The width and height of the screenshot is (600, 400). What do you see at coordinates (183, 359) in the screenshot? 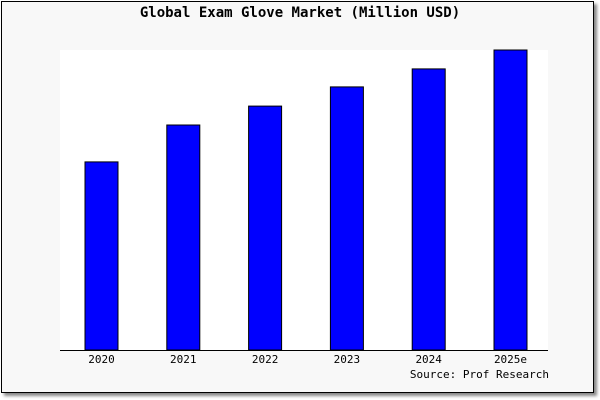
I see `x-tick-label: 2021` at bounding box center [183, 359].